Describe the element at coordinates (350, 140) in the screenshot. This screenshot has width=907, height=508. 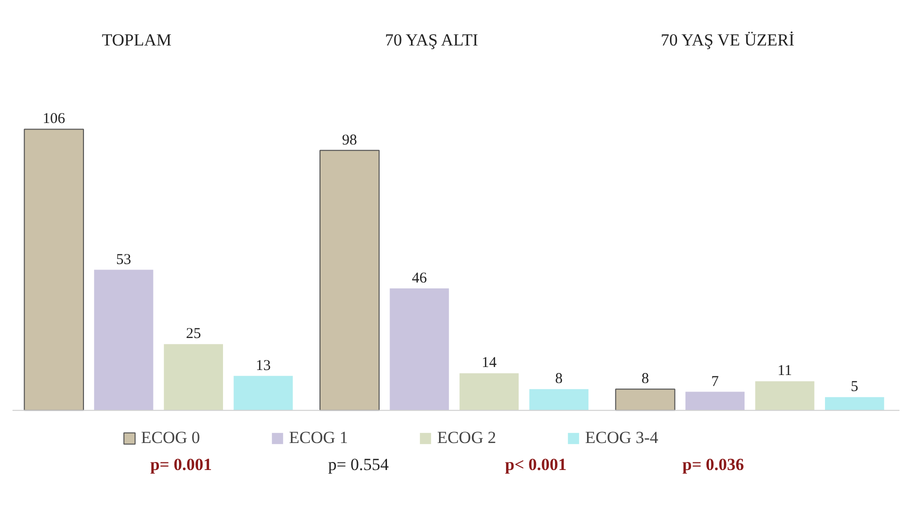
I see `data-label: 98` at that location.